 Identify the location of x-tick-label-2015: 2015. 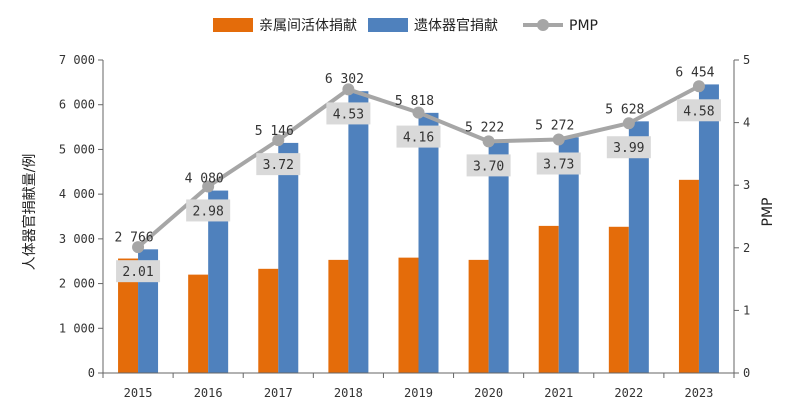
(138, 393).